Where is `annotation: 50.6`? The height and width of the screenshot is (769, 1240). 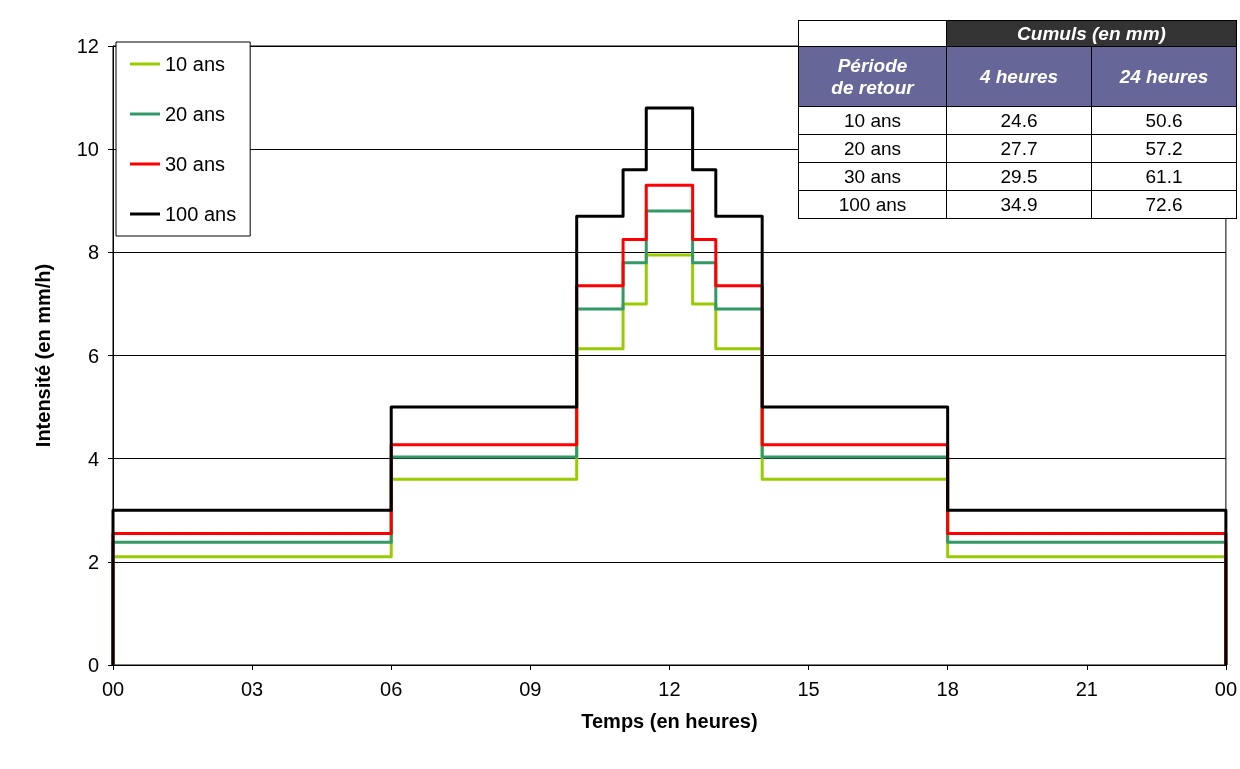 annotation: 50.6 is located at coordinates (1164, 120).